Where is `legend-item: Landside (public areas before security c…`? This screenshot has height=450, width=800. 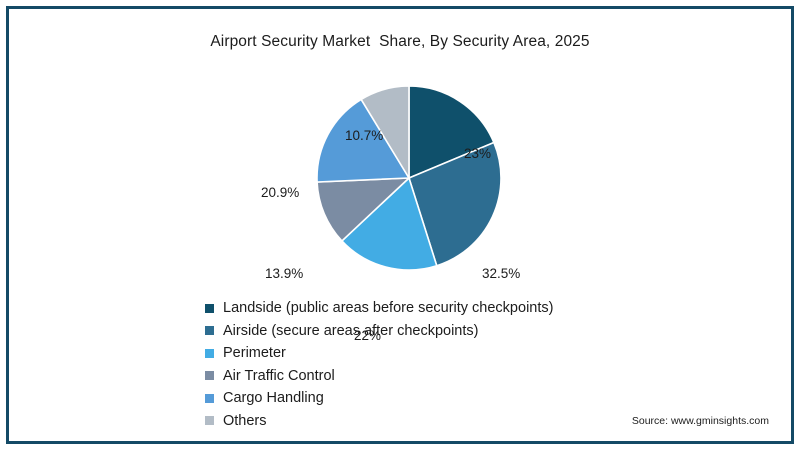 legend-item: Landside (public areas before security c… is located at coordinates (465, 308).